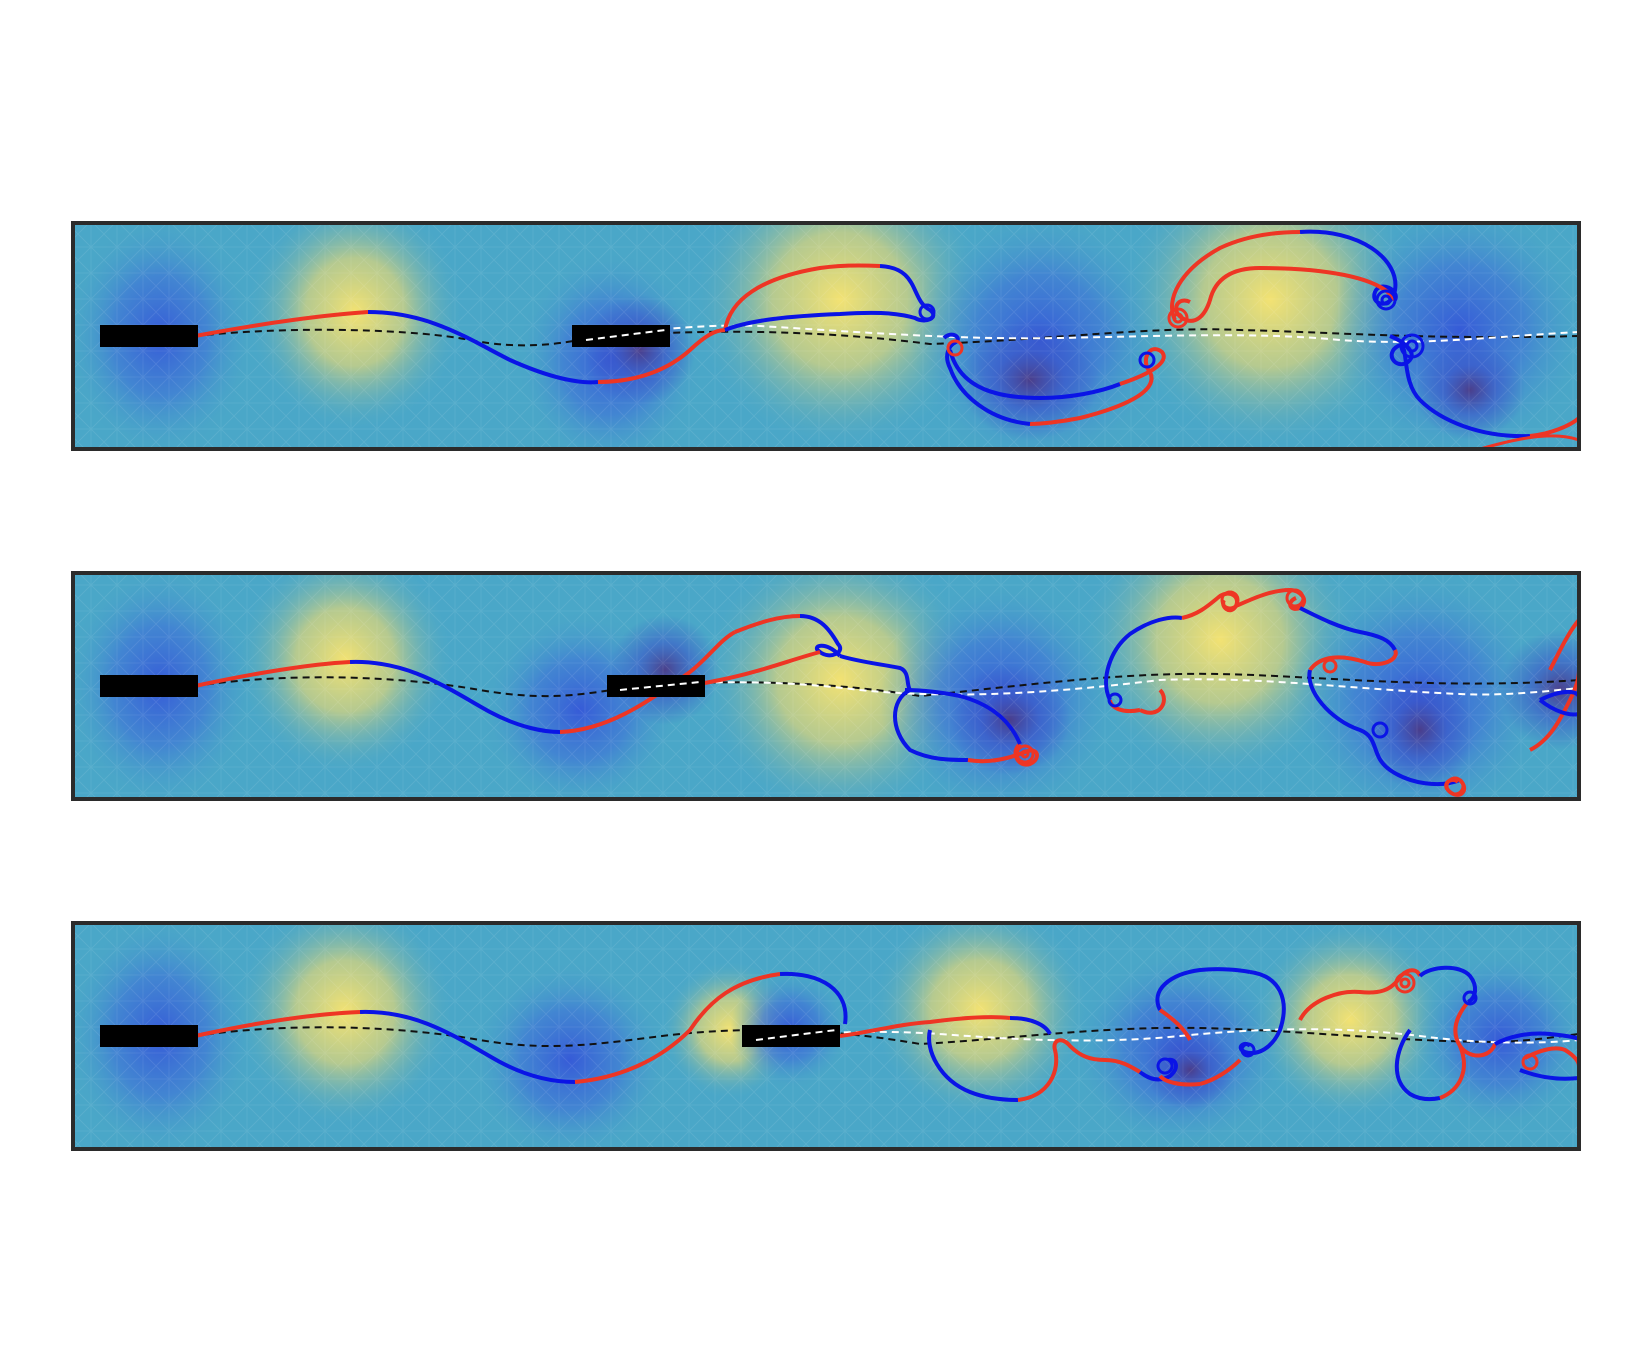 This screenshot has height=1370, width=1648. I want to click on panel-top-vortex-spirals, so click(1171, 329).